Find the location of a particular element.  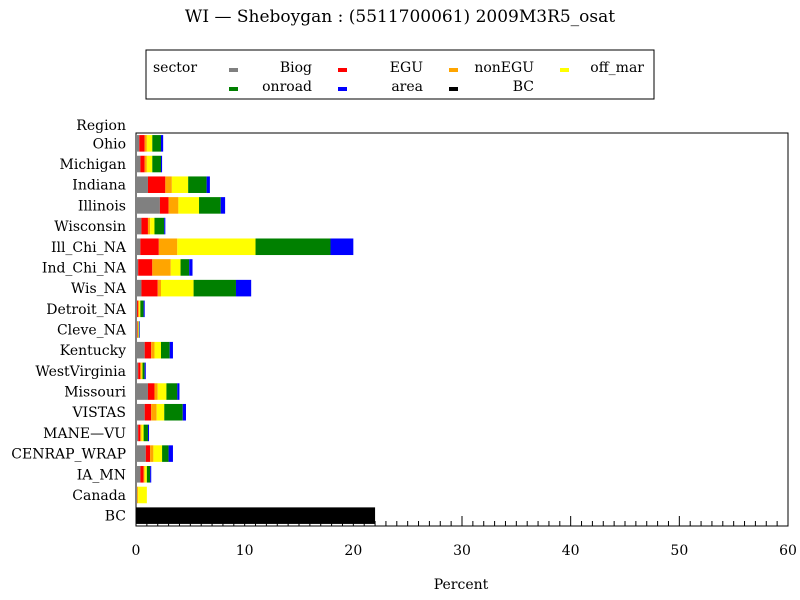

bar-wisconsin-nonegu is located at coordinates (149, 226).